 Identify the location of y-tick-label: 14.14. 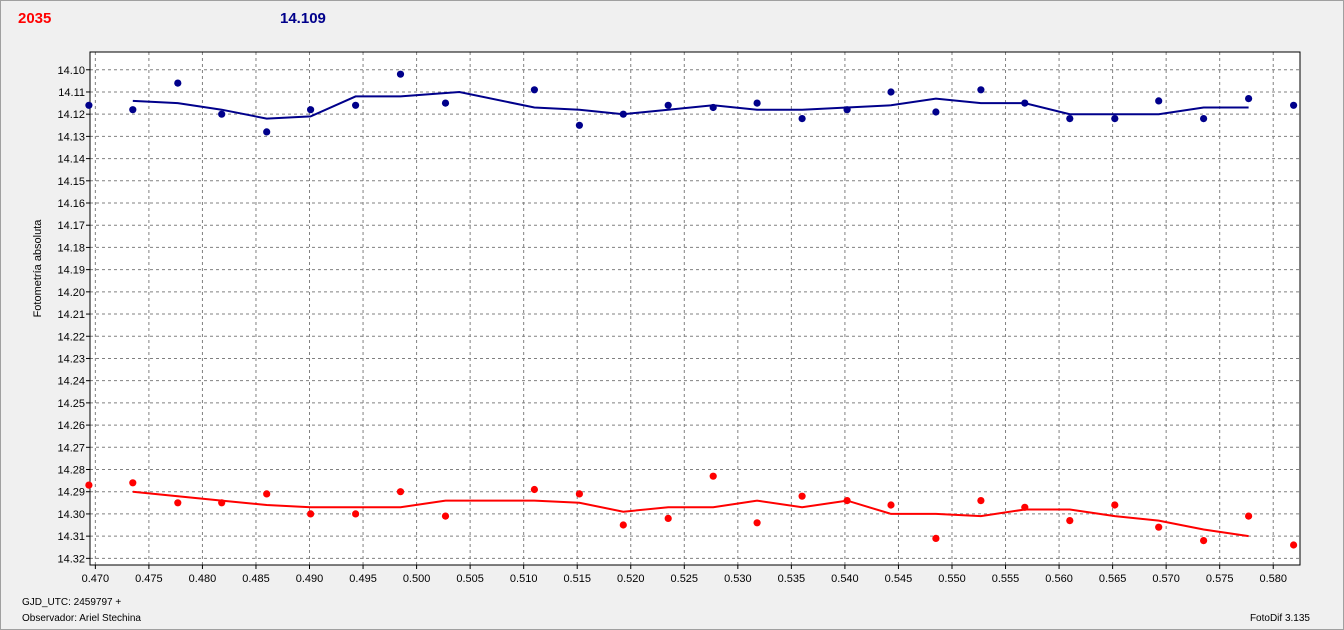
(71, 160).